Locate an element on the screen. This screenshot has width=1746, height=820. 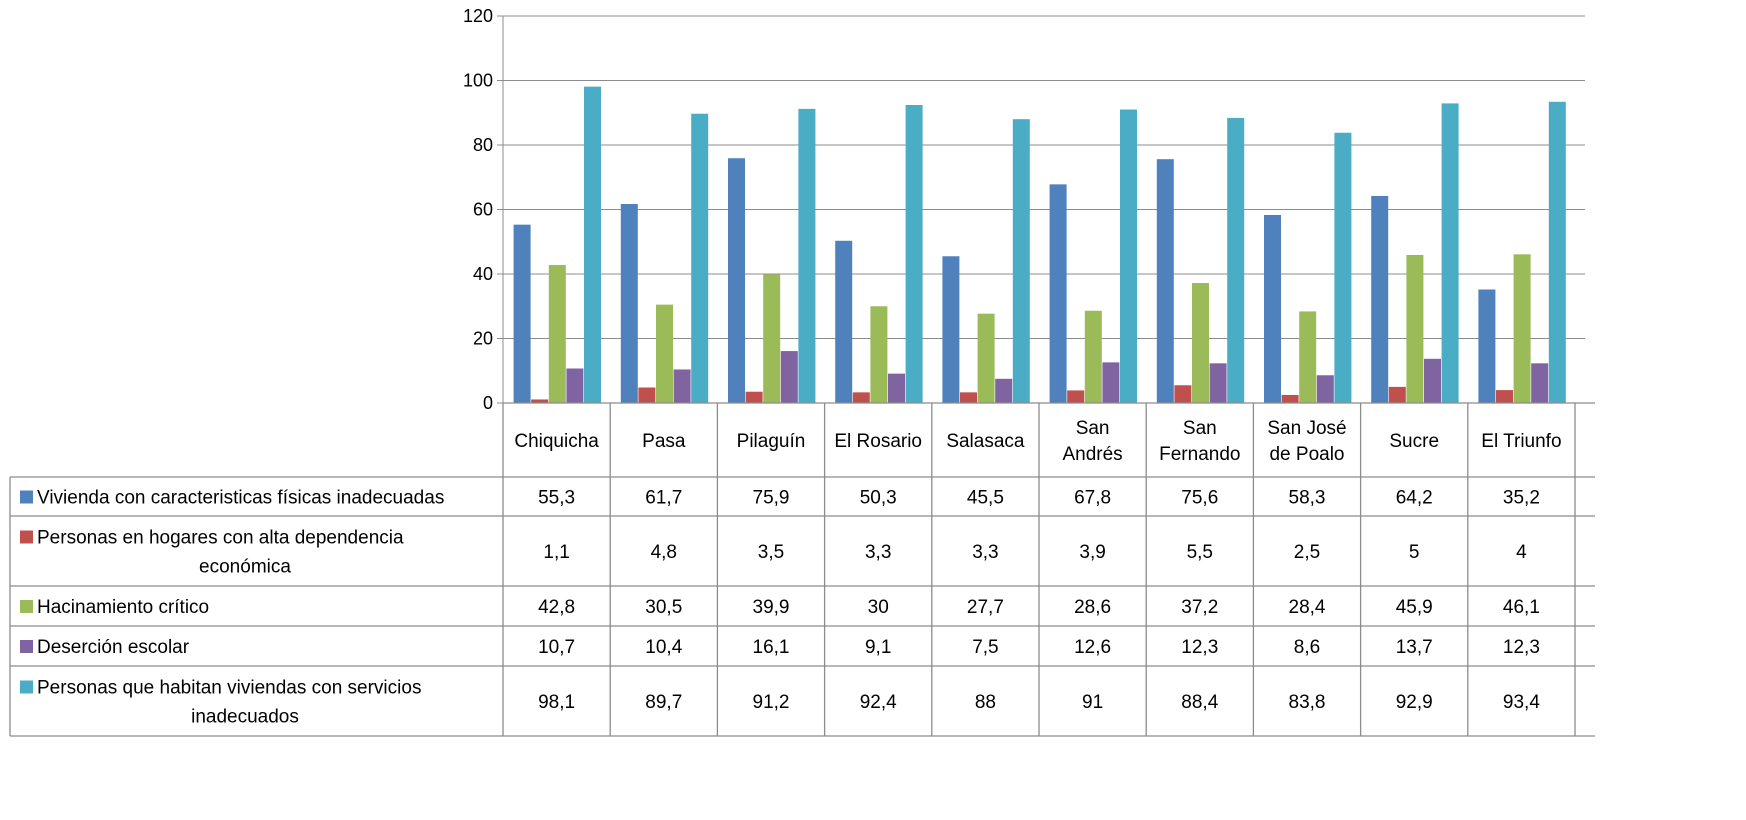
series-name: Personas en hogares con alta dependencia is located at coordinates (220, 538).